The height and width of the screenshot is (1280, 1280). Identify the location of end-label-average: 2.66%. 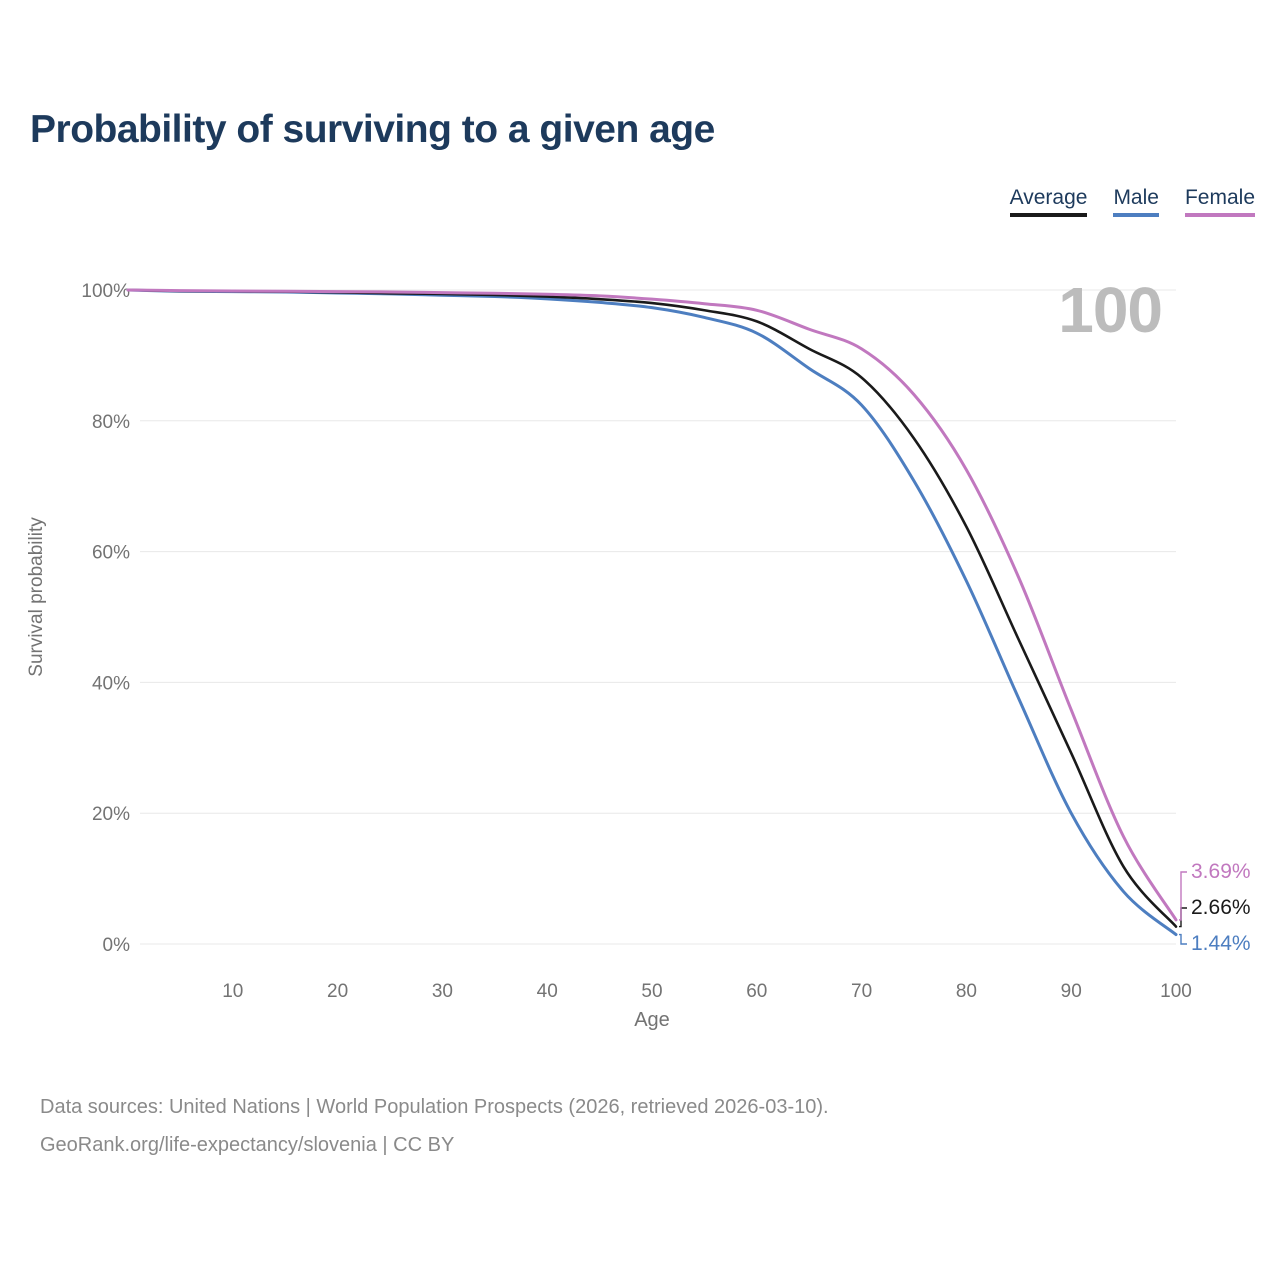
(1221, 907).